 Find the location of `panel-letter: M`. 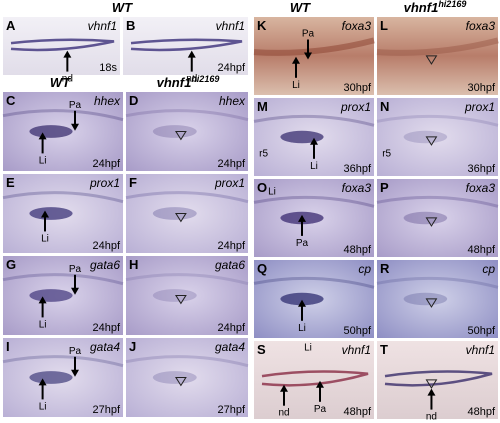

panel-letter: M is located at coordinates (262, 106).